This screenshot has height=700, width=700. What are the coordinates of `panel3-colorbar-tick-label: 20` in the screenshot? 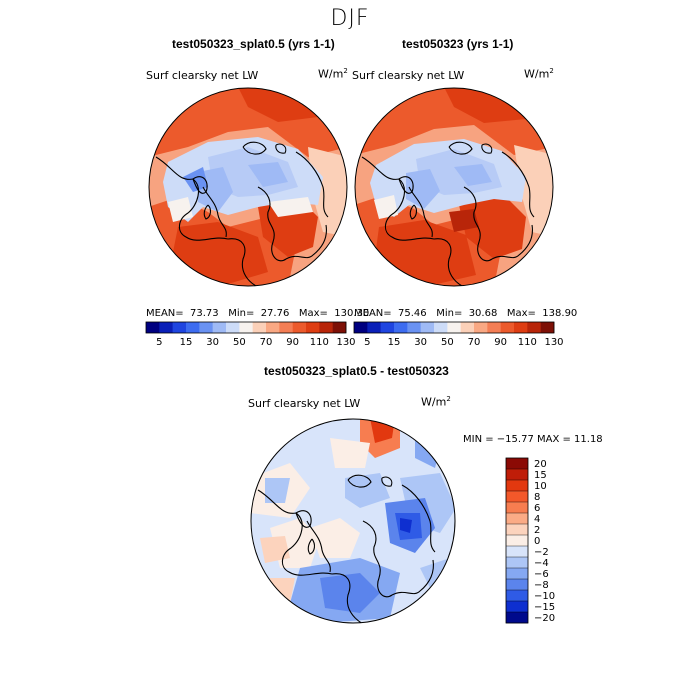 It's located at (540, 464).